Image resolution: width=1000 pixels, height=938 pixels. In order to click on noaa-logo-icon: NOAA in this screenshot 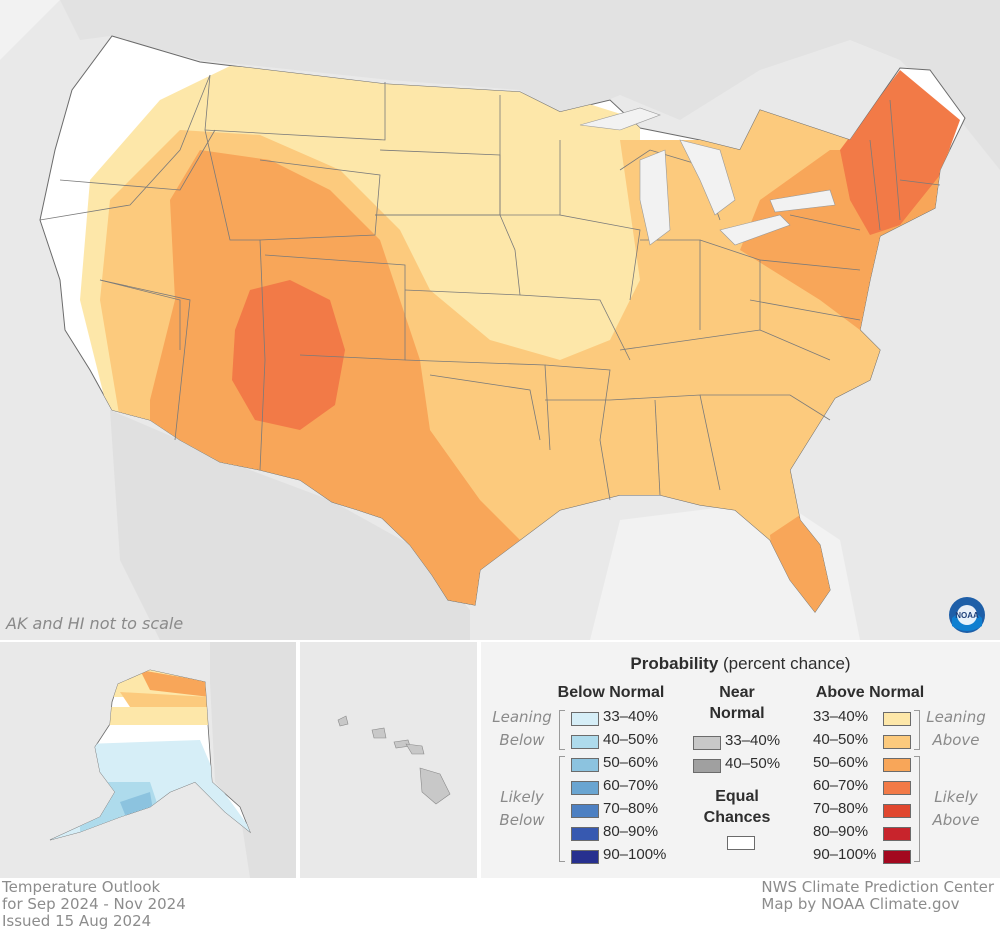, I will do `click(967, 615)`.